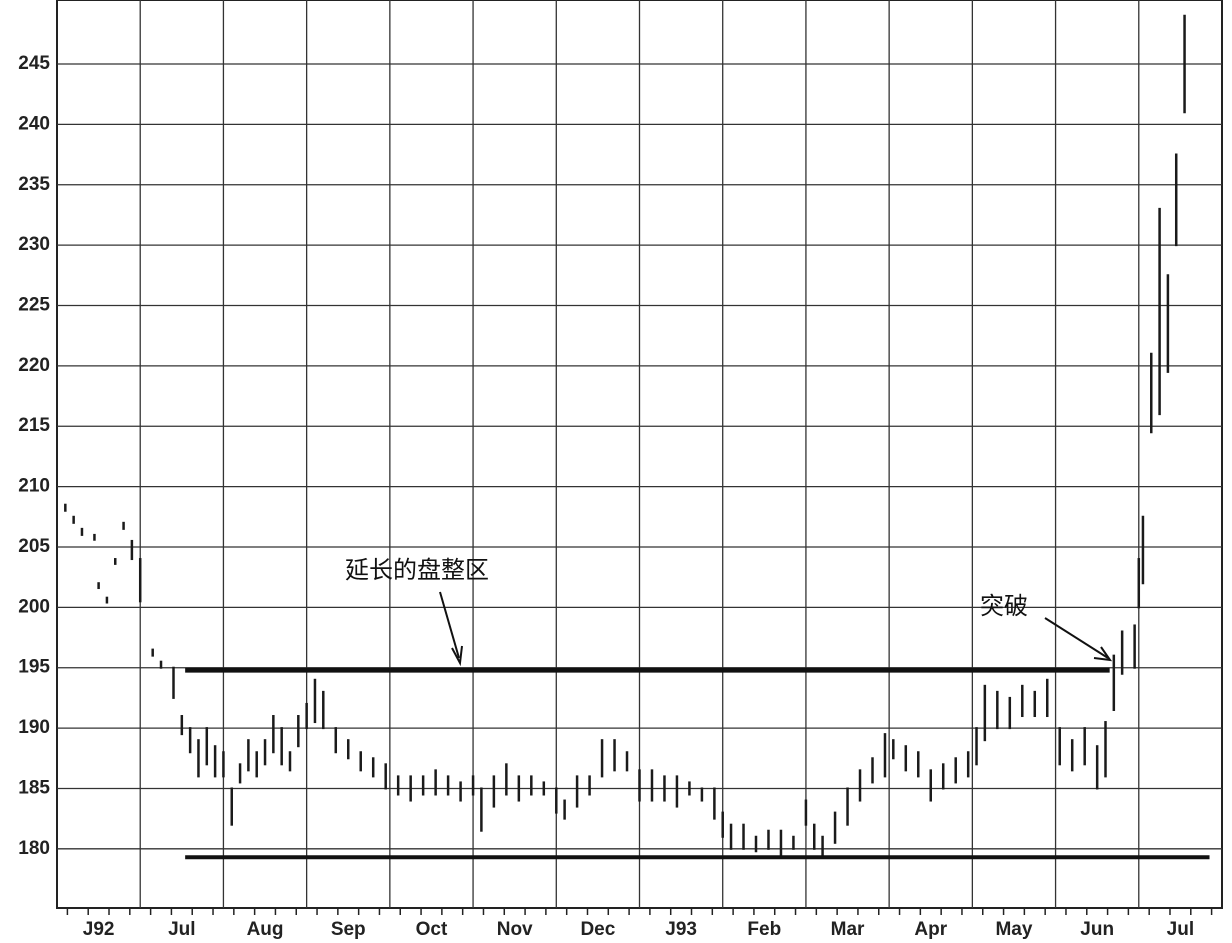 The image size is (1232, 943). What do you see at coordinates (34, 486) in the screenshot?
I see `y-tick-label: 210` at bounding box center [34, 486].